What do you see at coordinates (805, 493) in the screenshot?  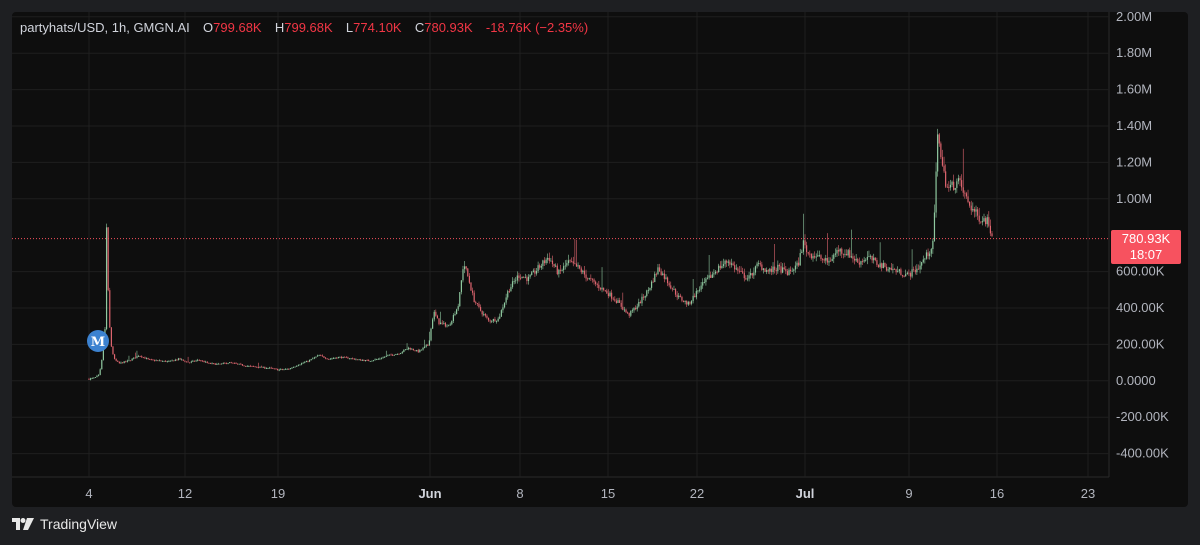 I see `x-tick-label: Jul` at bounding box center [805, 493].